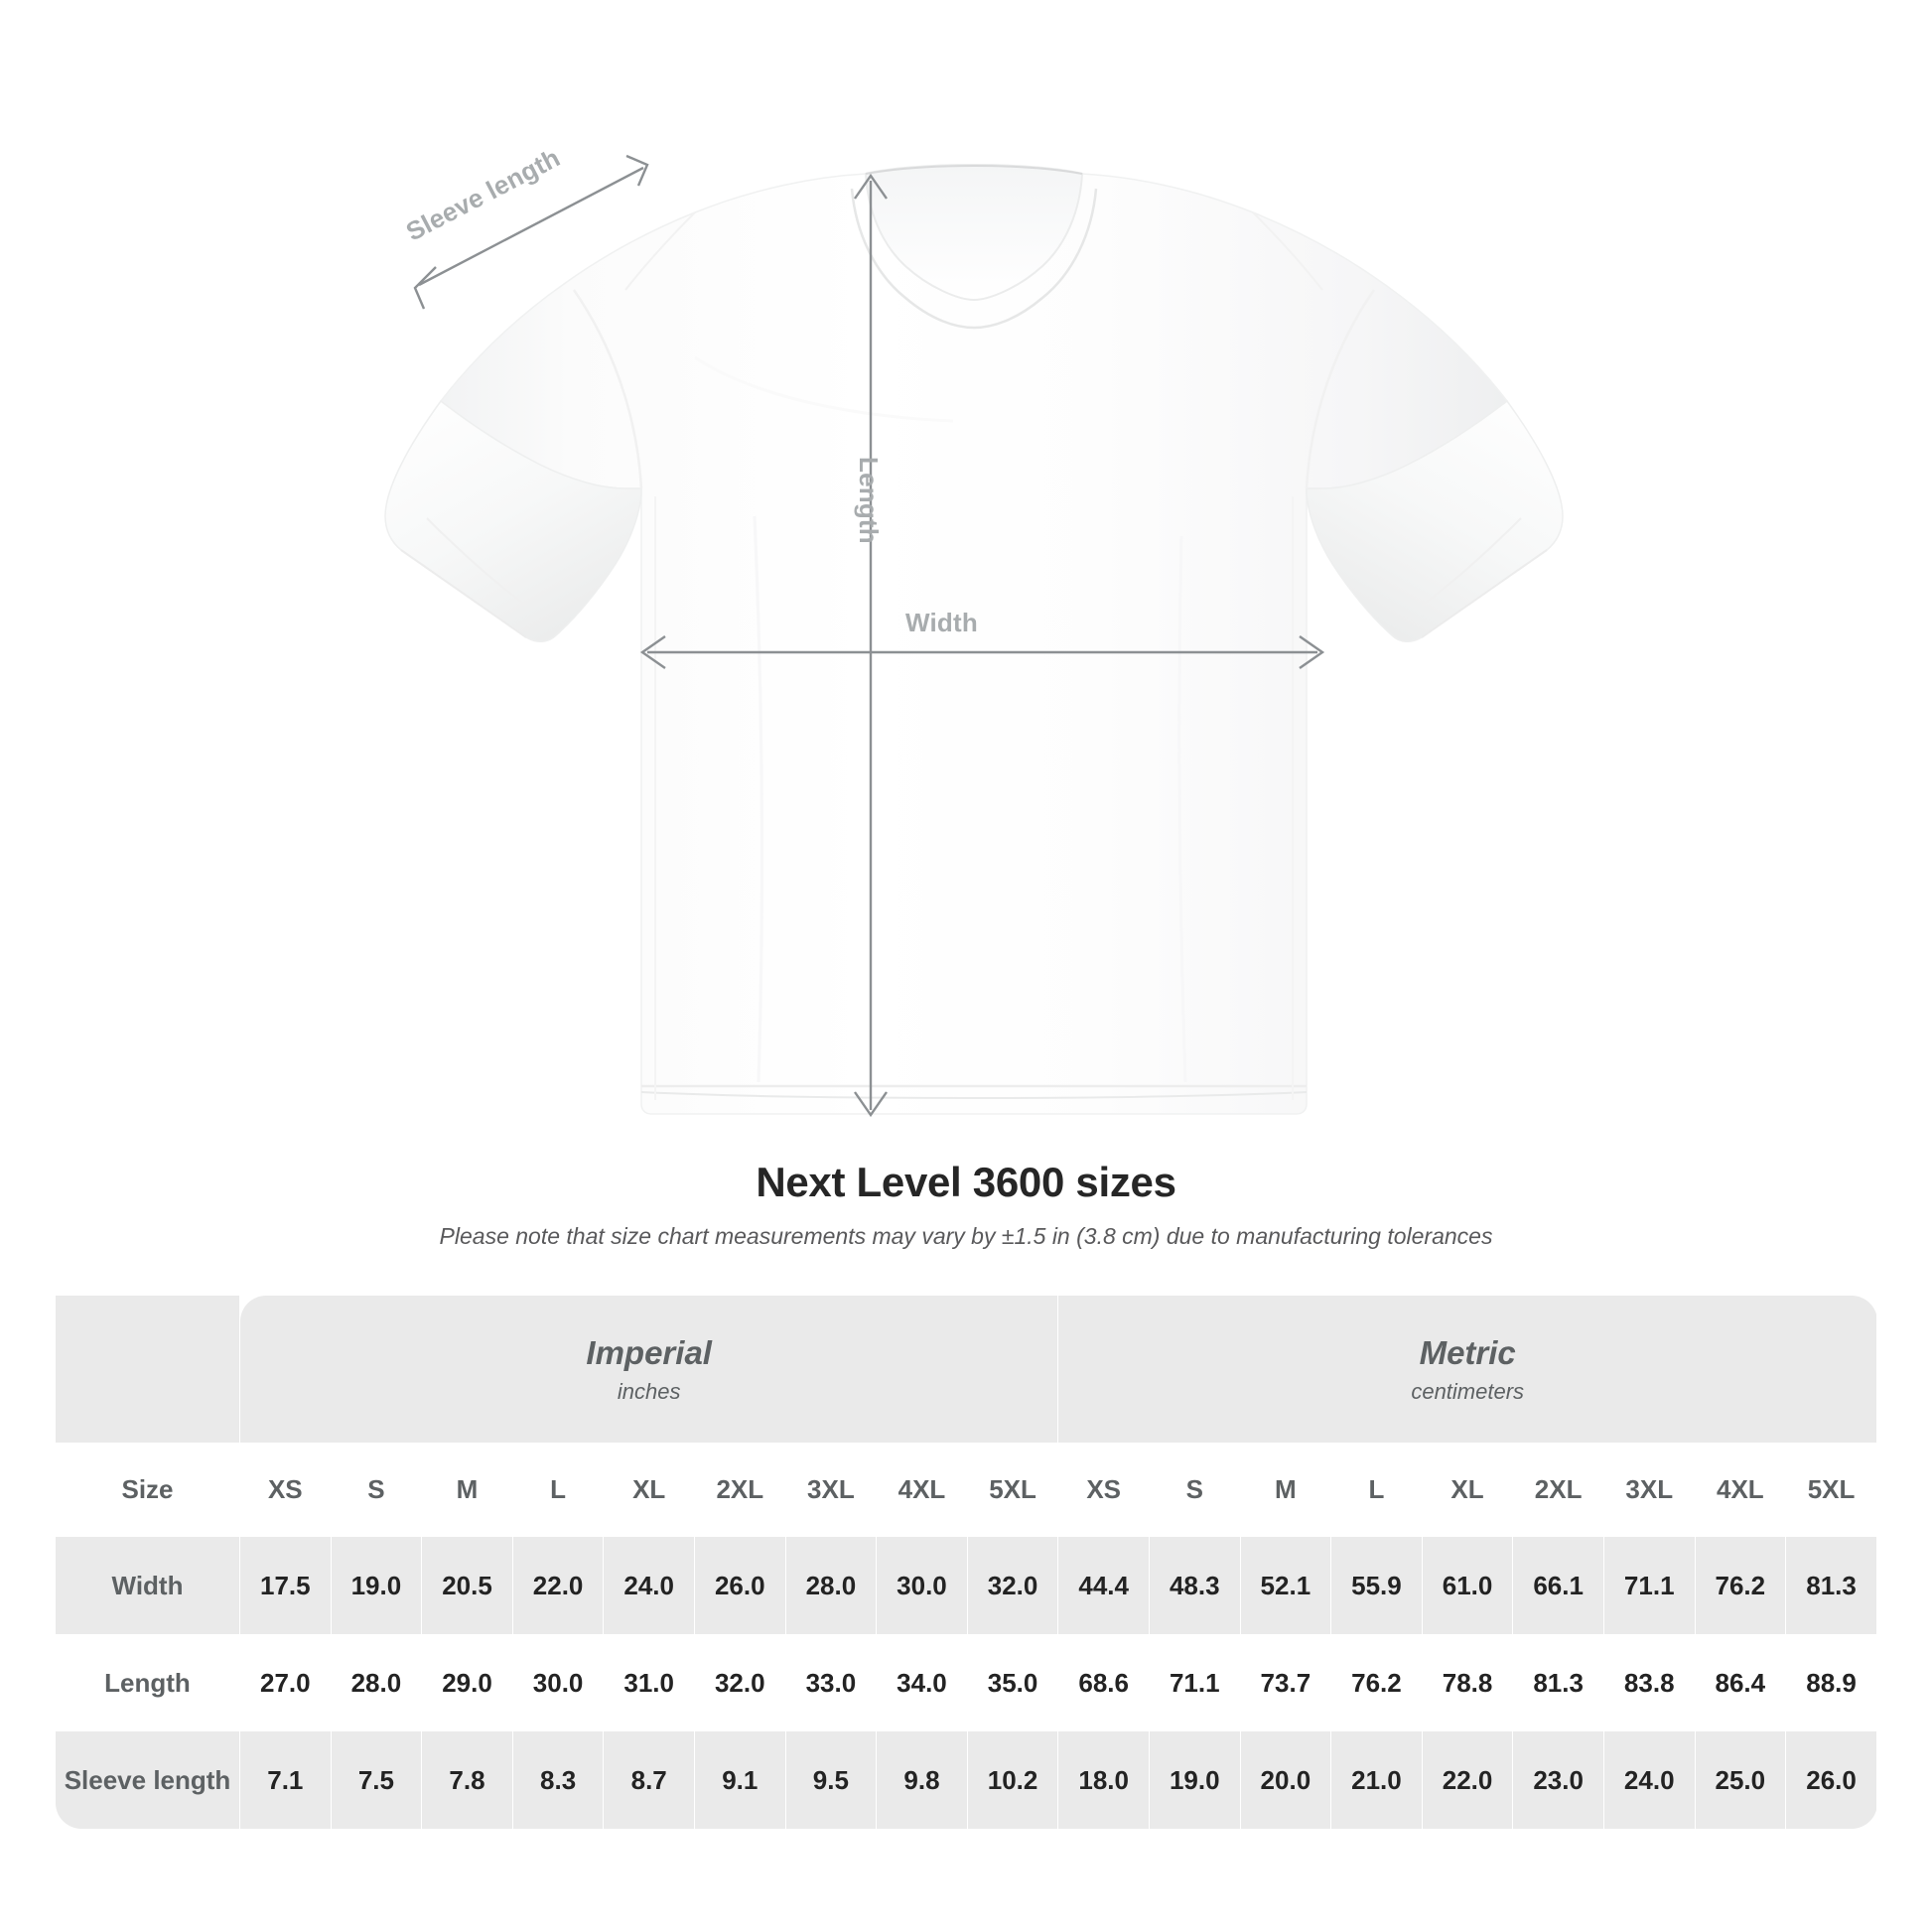 The image size is (1932, 1932). What do you see at coordinates (922, 1780) in the screenshot?
I see `measurement-cell: 9.8` at bounding box center [922, 1780].